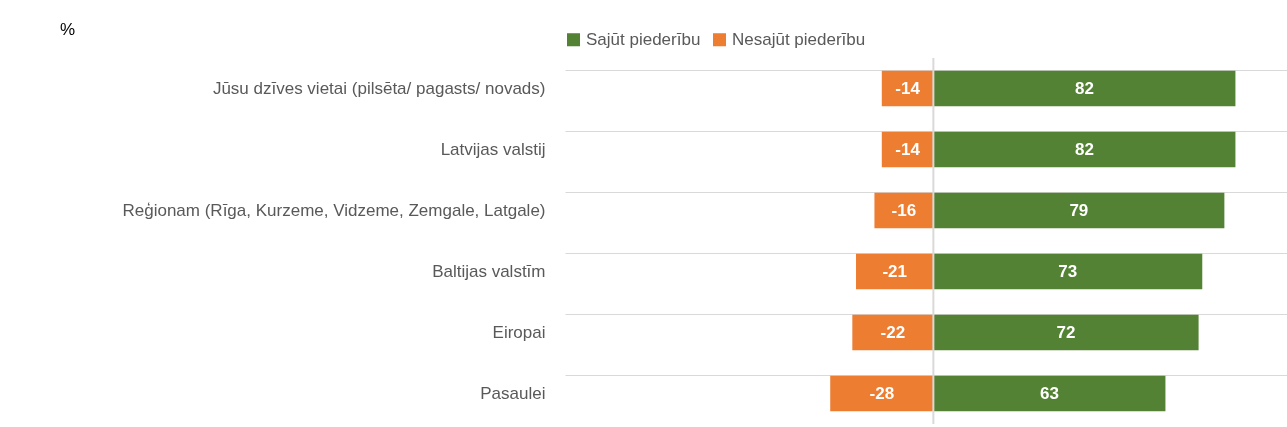  I want to click on data-label: 79, so click(1079, 210).